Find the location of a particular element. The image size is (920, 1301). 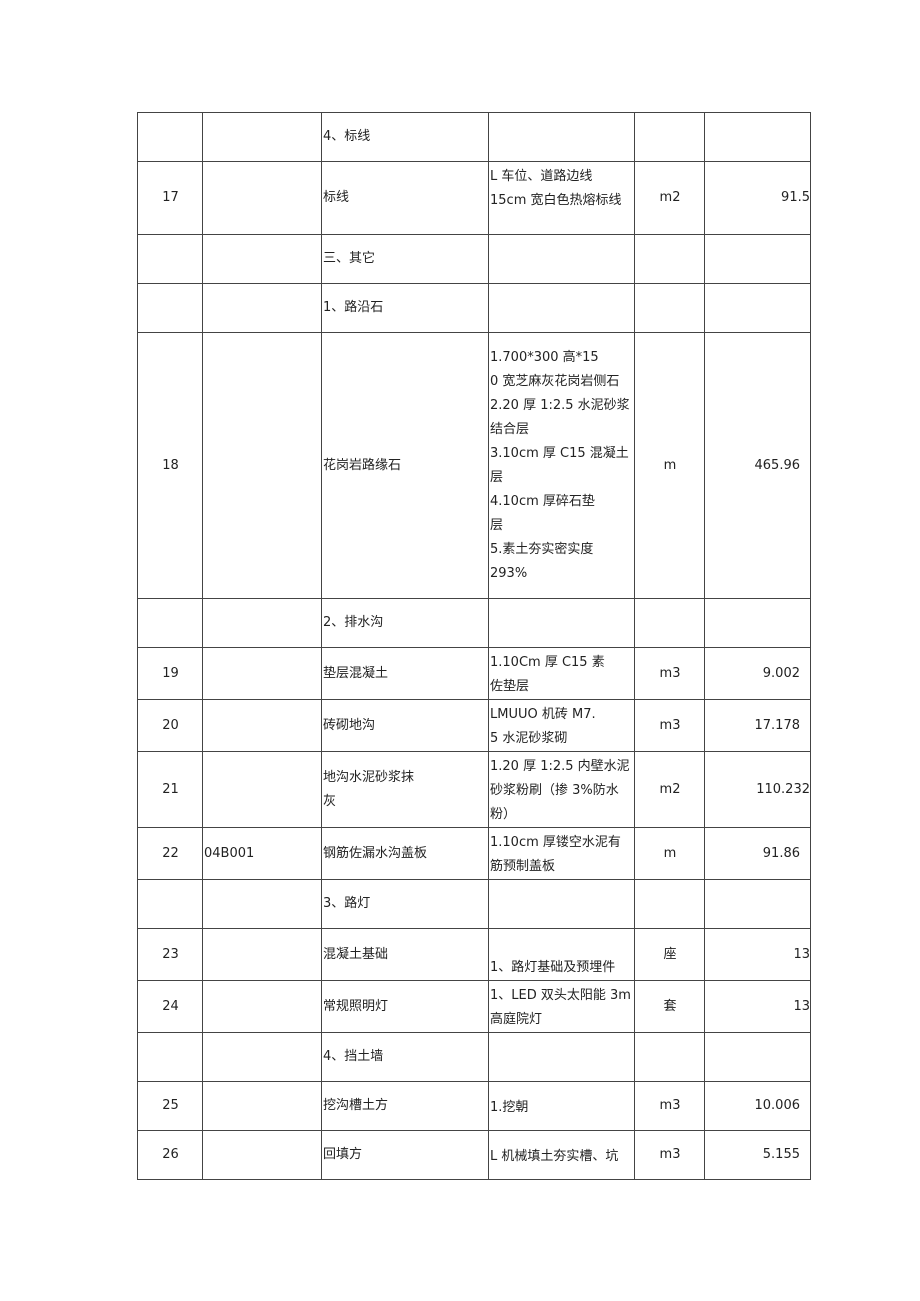

item-description: 1.10cm 厚镂空水泥有 筋预制盖板 is located at coordinates (561, 853).